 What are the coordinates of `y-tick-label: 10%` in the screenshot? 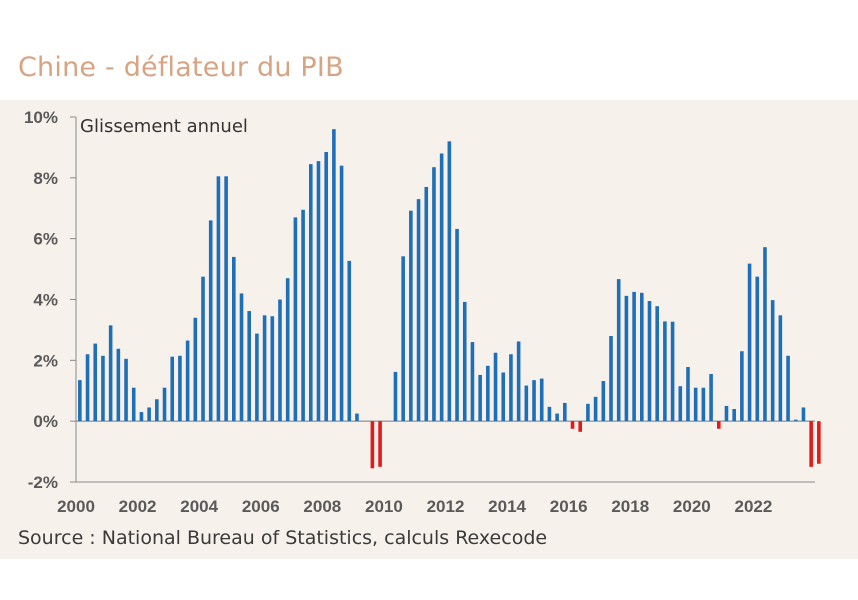 It's located at (41, 117).